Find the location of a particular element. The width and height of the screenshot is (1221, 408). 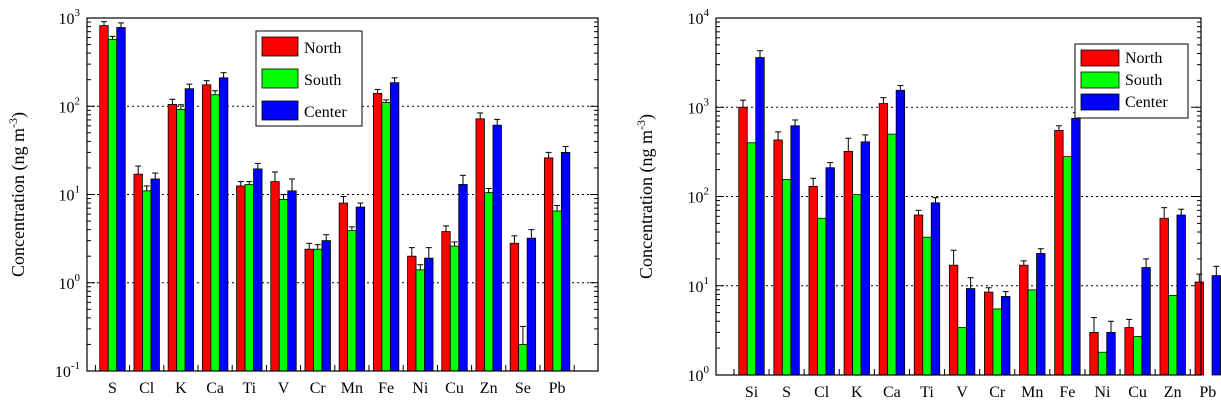

bar-center-mn is located at coordinates (1041, 314).